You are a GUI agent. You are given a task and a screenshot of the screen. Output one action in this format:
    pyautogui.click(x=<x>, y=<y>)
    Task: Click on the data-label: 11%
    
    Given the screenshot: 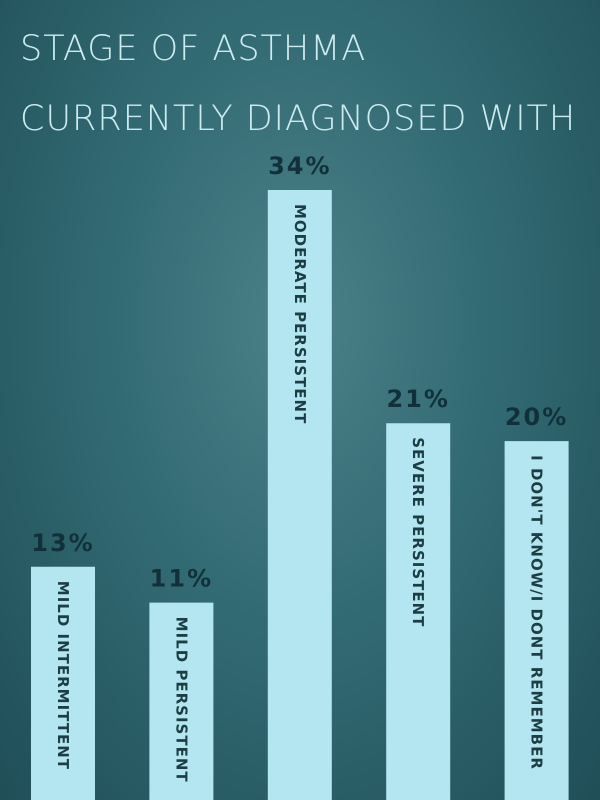 What is the action you would take?
    pyautogui.click(x=182, y=578)
    